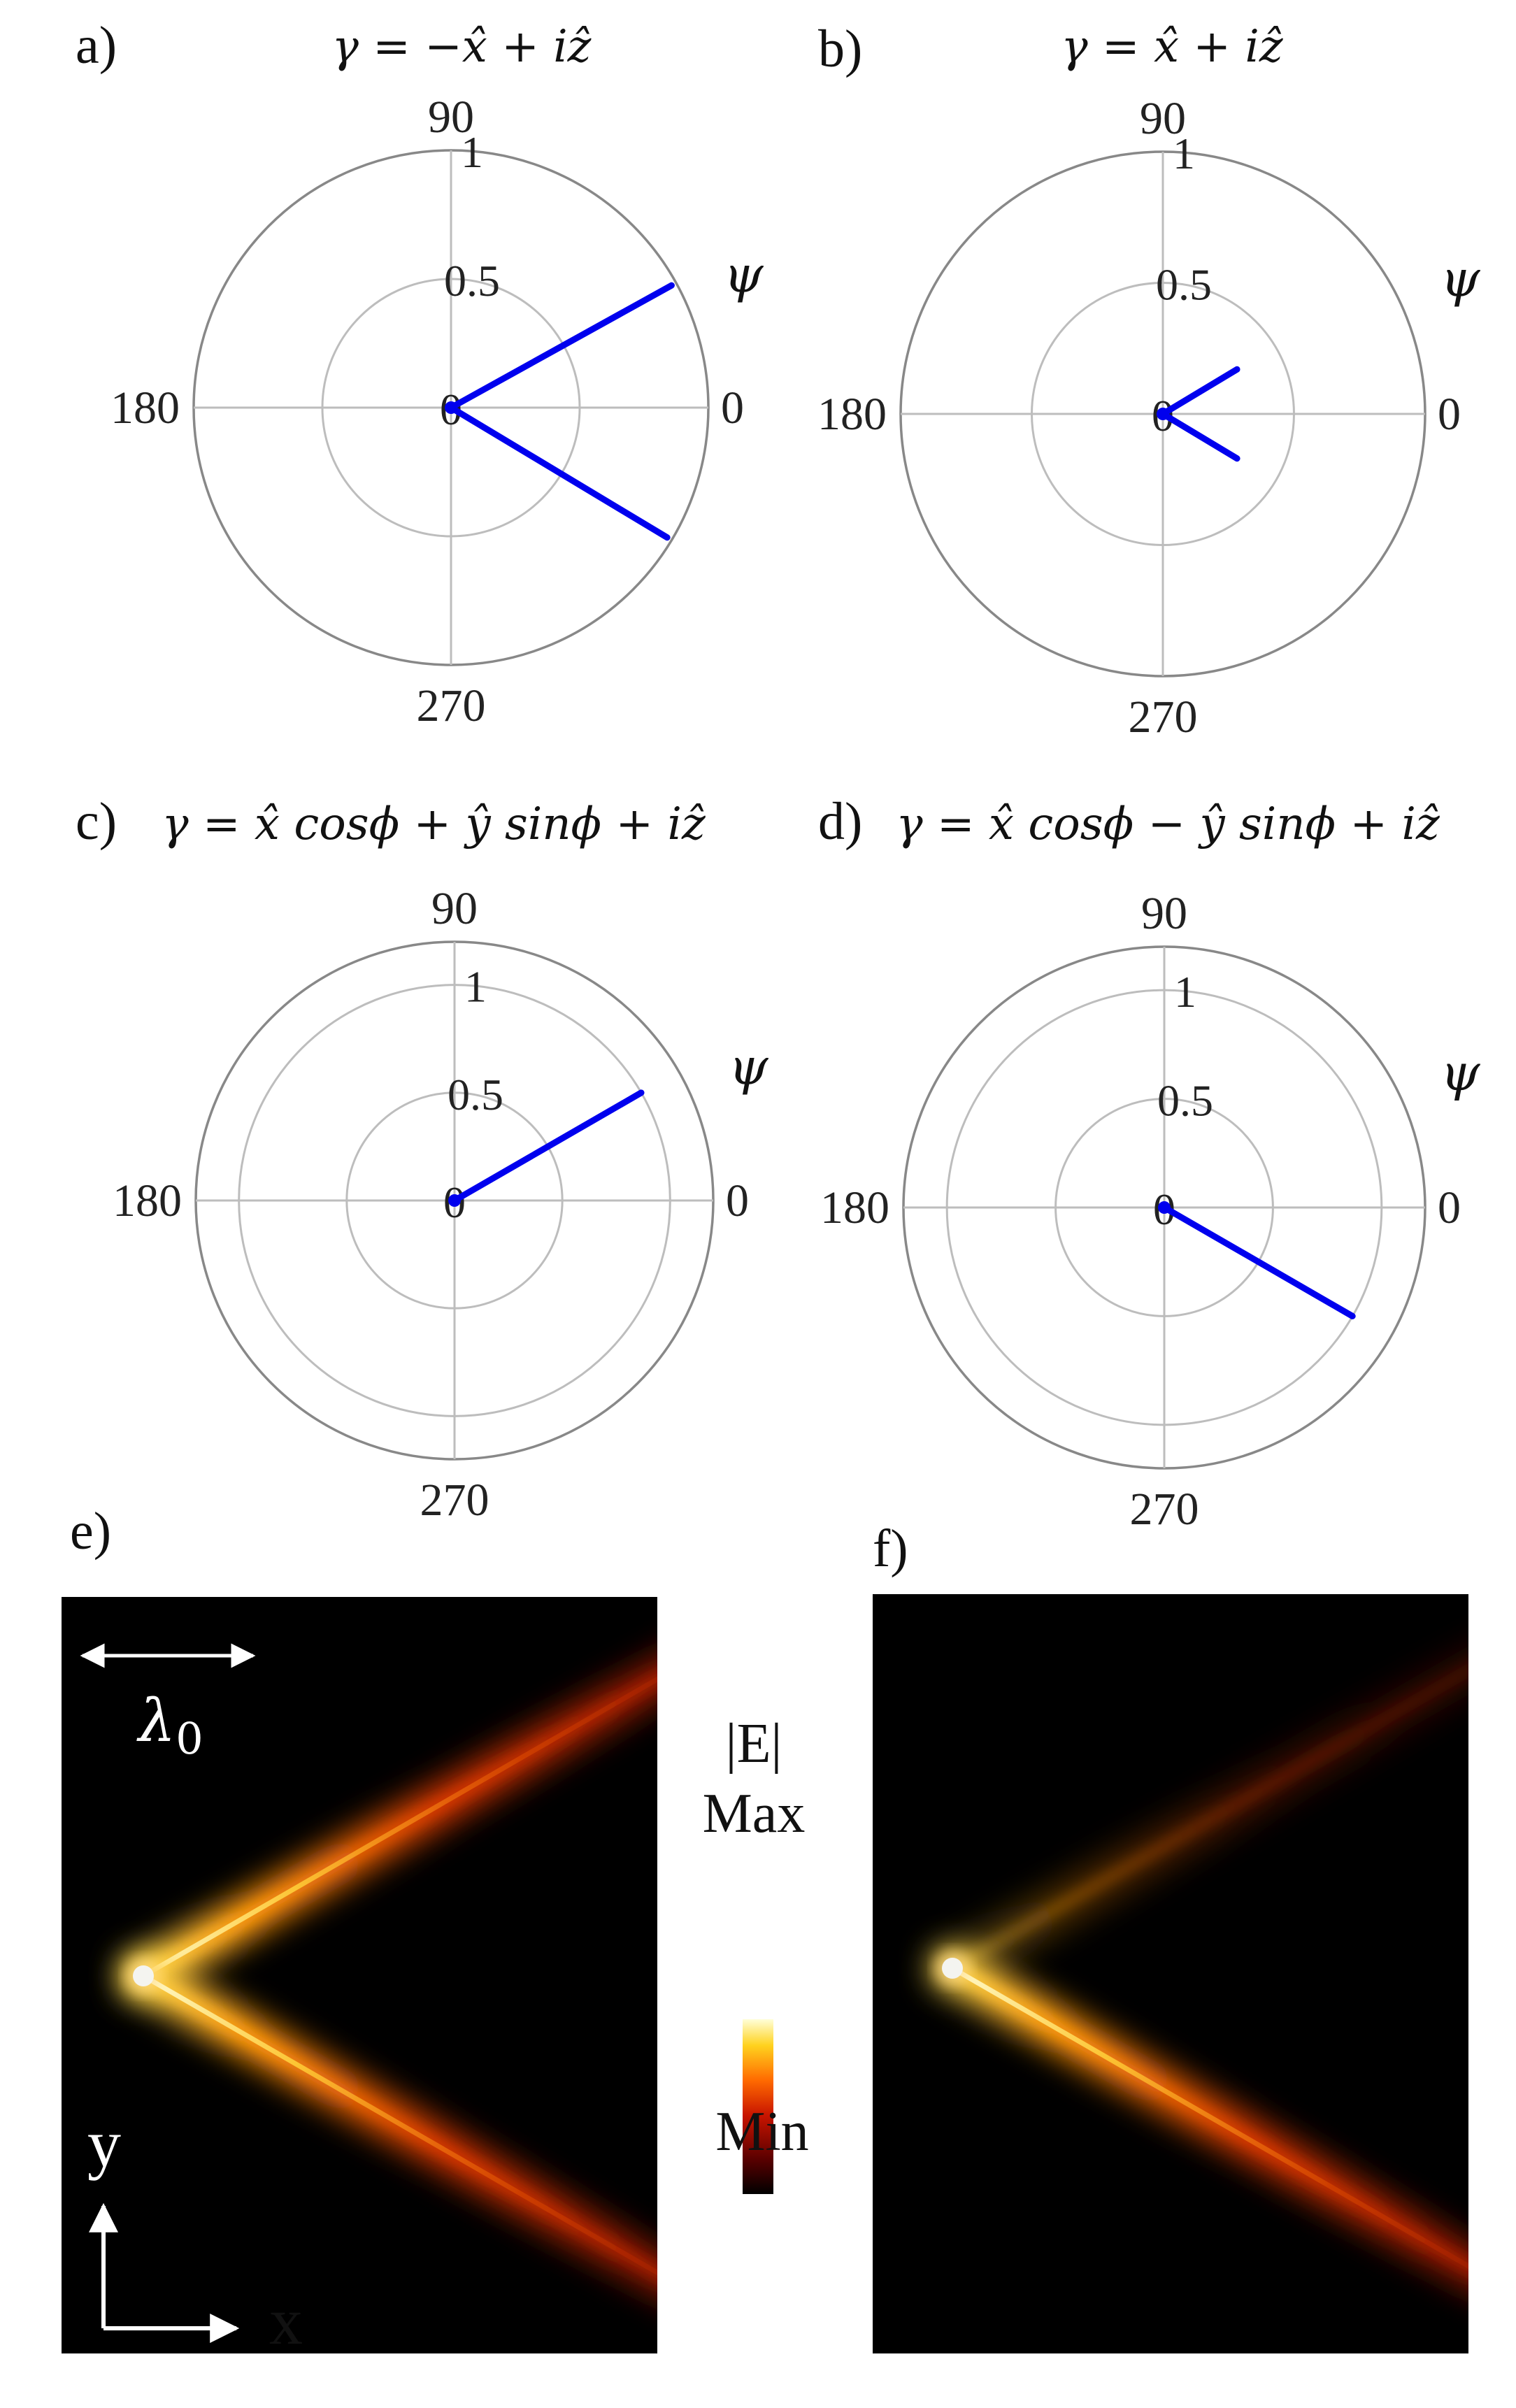 Image resolution: width=1516 pixels, height=2408 pixels. I want to click on colorbar-min-label: Min, so click(761, 2132).